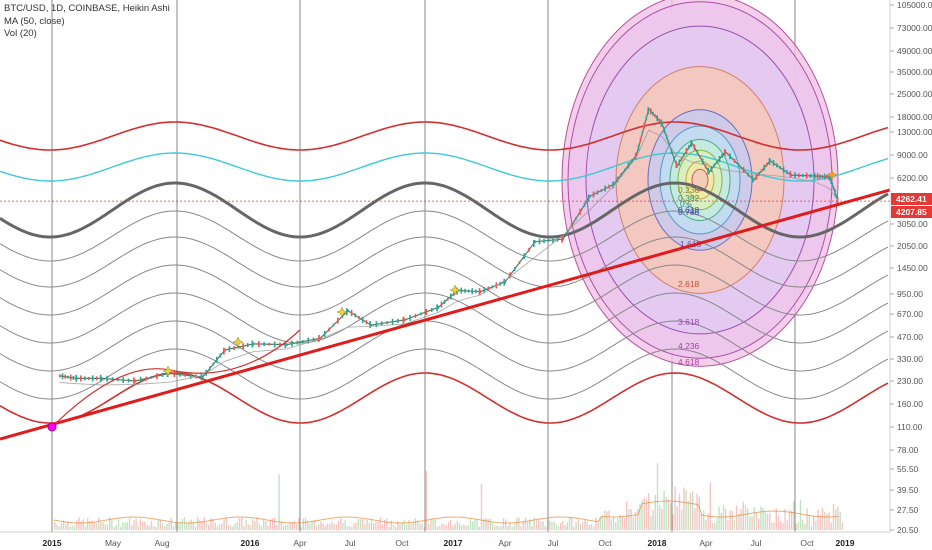 The width and height of the screenshot is (932, 550). Describe the element at coordinates (807, 543) in the screenshot. I see `x-tick-label: Oct` at that location.